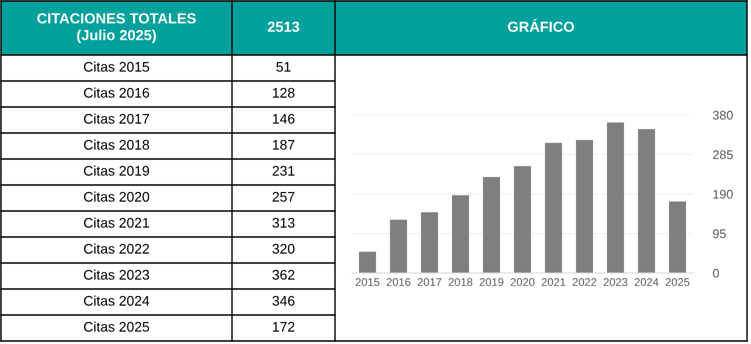  What do you see at coordinates (541, 25) in the screenshot?
I see `chart-title: GRÁFICO` at bounding box center [541, 25].